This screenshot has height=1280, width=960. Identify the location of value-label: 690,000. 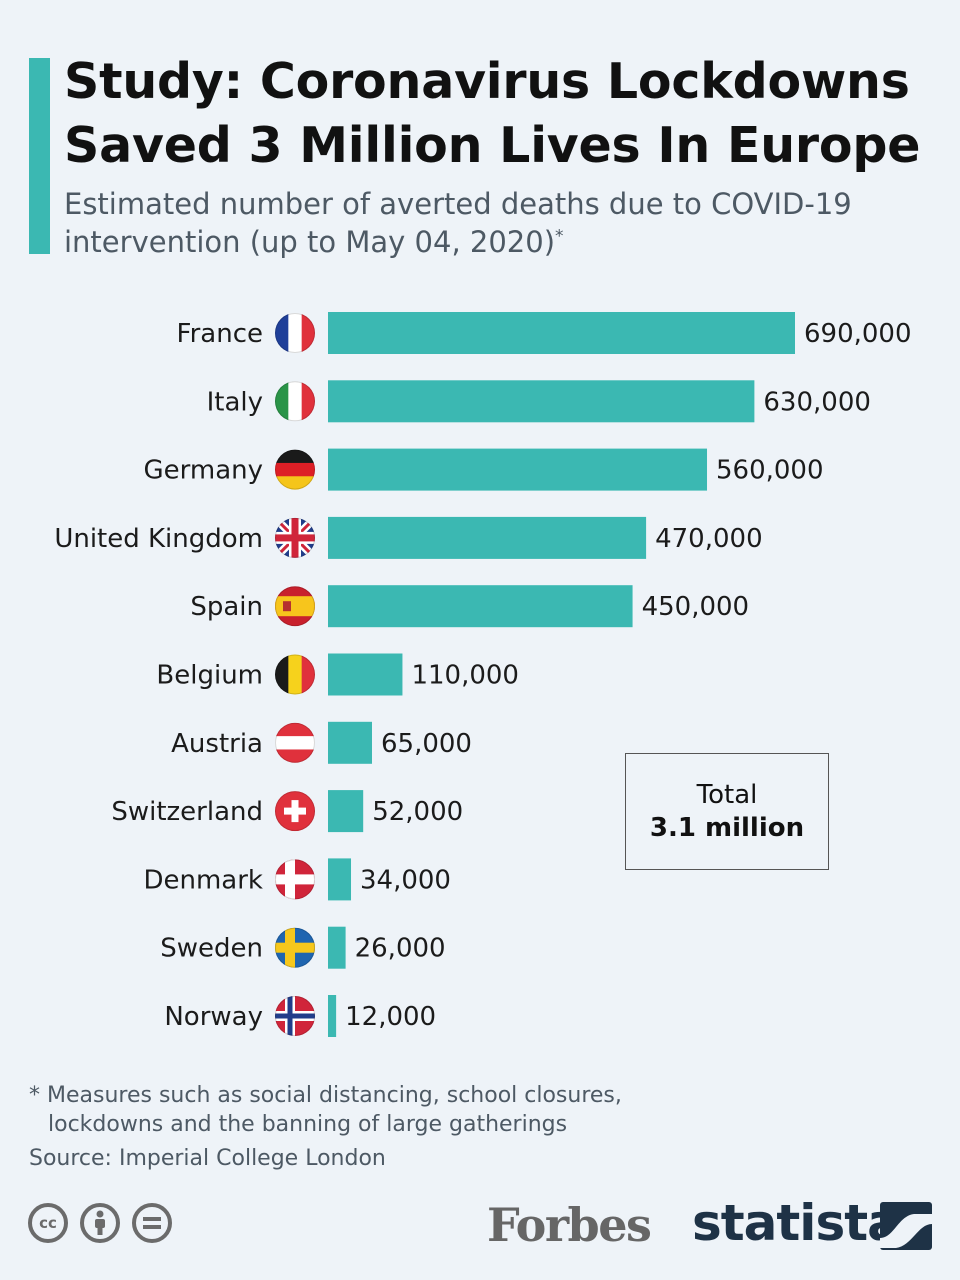
(858, 334).